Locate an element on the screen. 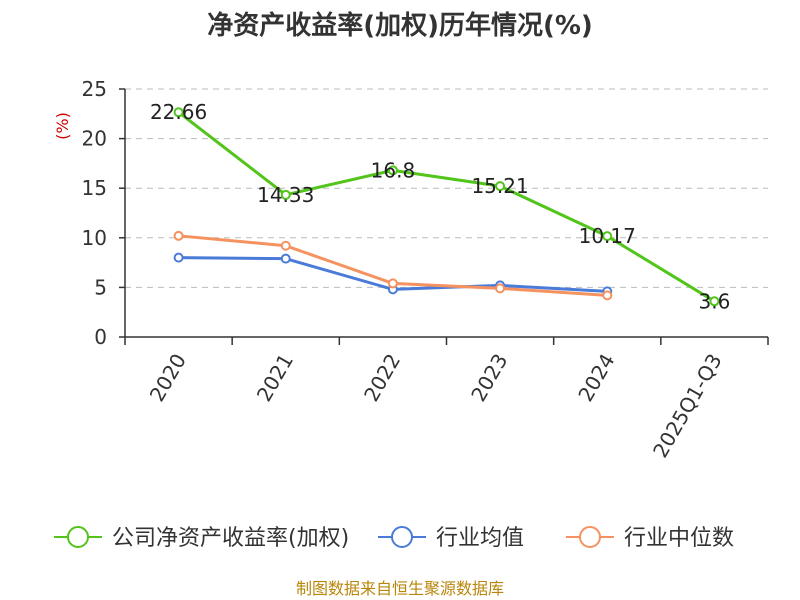 The width and height of the screenshot is (800, 600). x-tick-label: 2024 is located at coordinates (596, 378).